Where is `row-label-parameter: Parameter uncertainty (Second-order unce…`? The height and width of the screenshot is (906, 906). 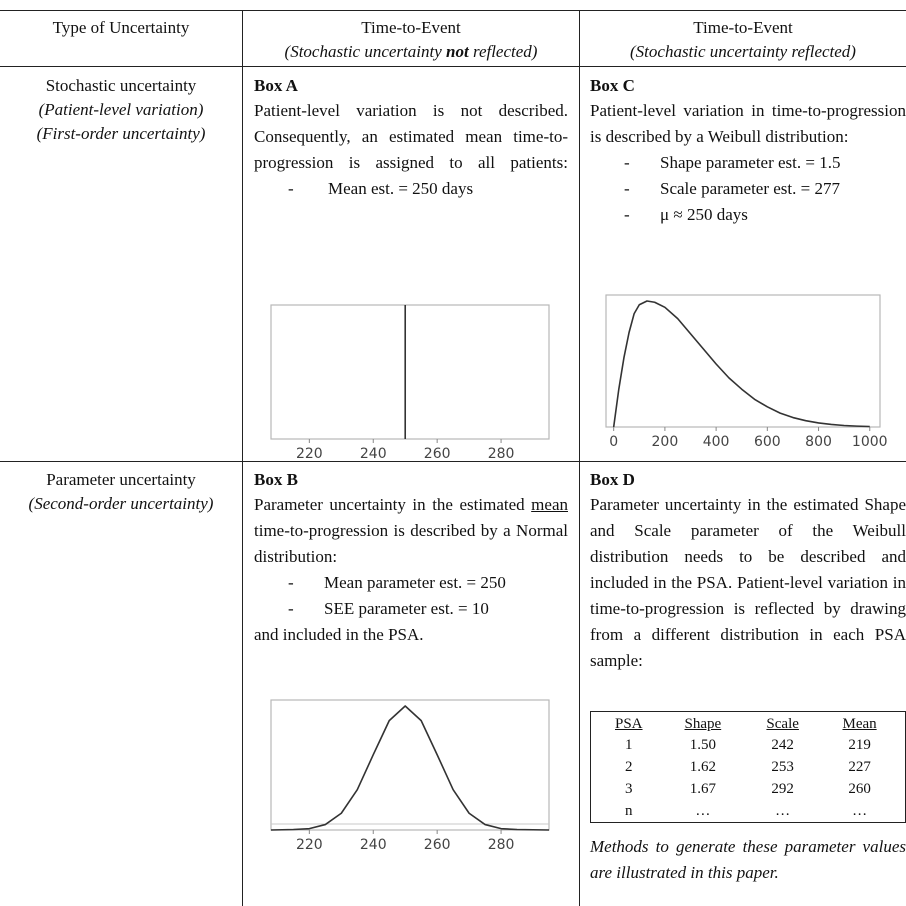 row-label-parameter: Parameter uncertainty (Second-order unce… is located at coordinates (121, 492).